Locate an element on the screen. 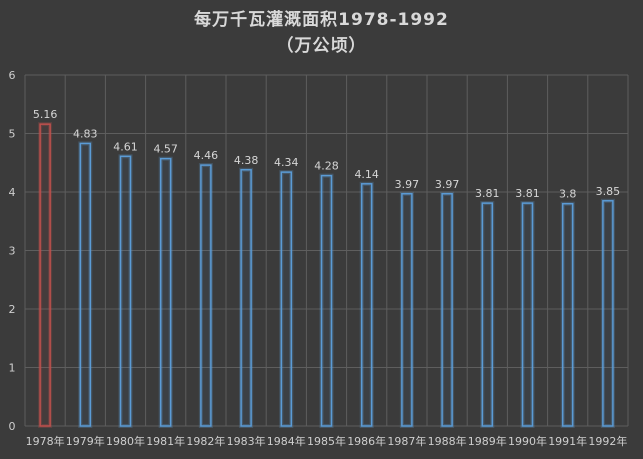  y-tick-label: 6 is located at coordinates (12, 75).